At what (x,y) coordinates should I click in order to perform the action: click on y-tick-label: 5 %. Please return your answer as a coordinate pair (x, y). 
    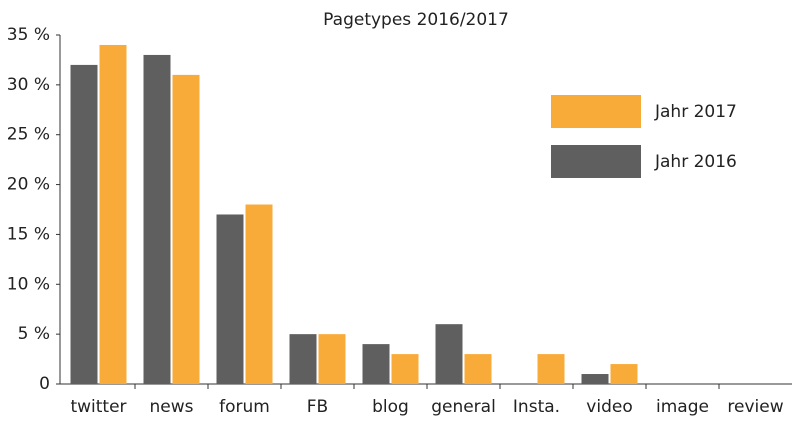
    Looking at the image, I should click on (34, 334).